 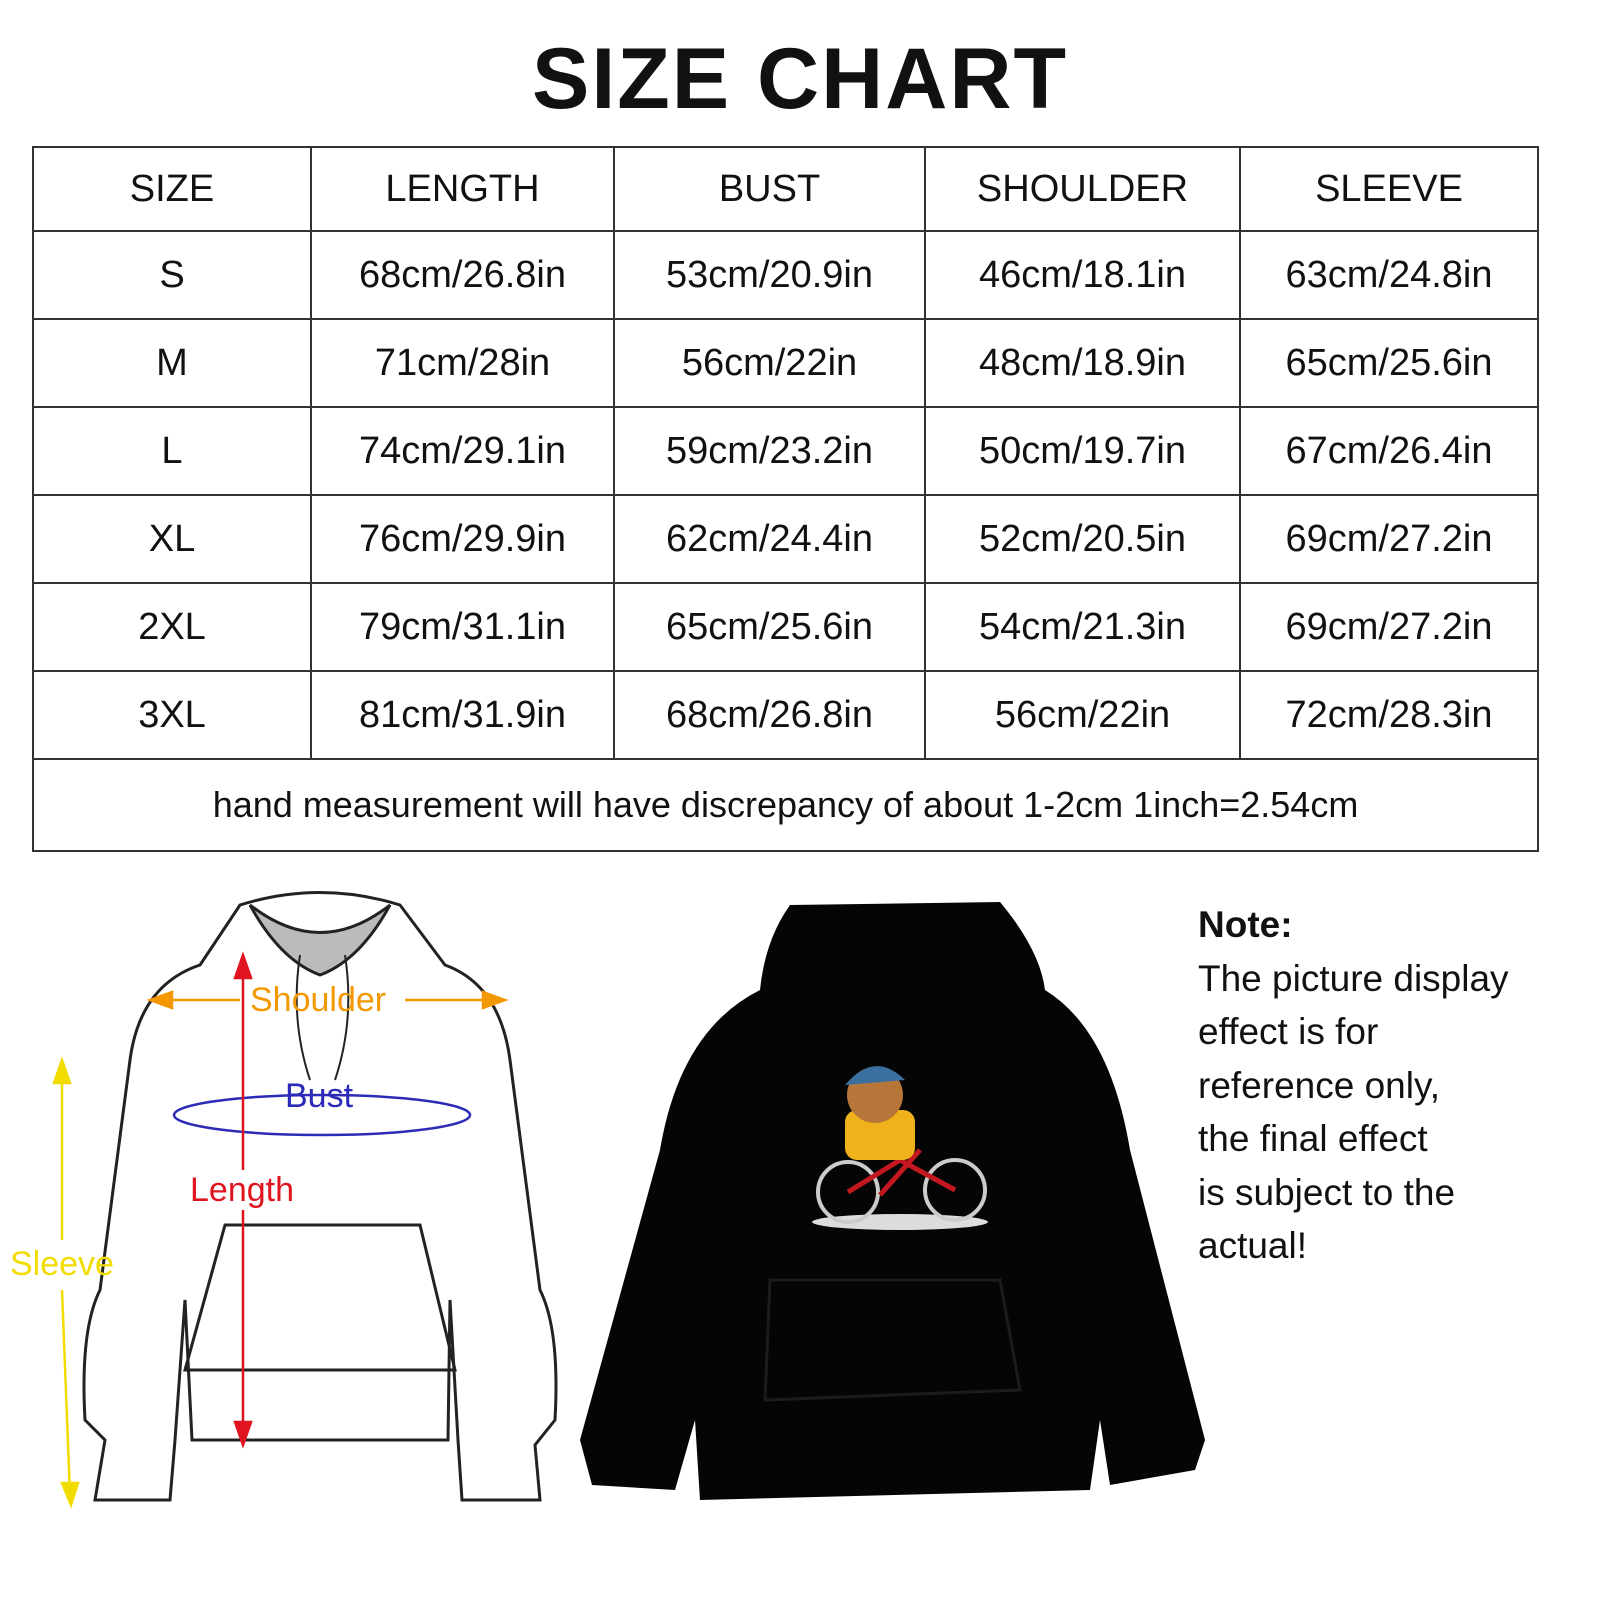 I want to click on bust-label: Bust, so click(x=319, y=1096).